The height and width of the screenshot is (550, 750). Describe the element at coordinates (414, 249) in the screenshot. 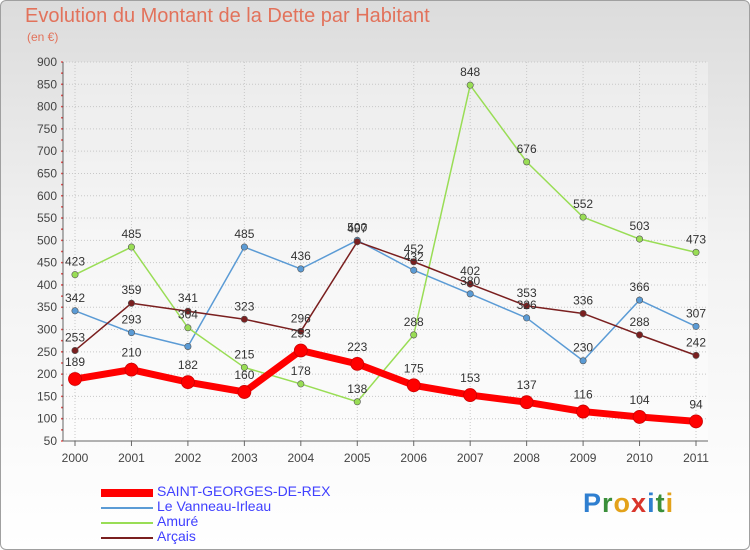

I see `data-label: 452` at that location.